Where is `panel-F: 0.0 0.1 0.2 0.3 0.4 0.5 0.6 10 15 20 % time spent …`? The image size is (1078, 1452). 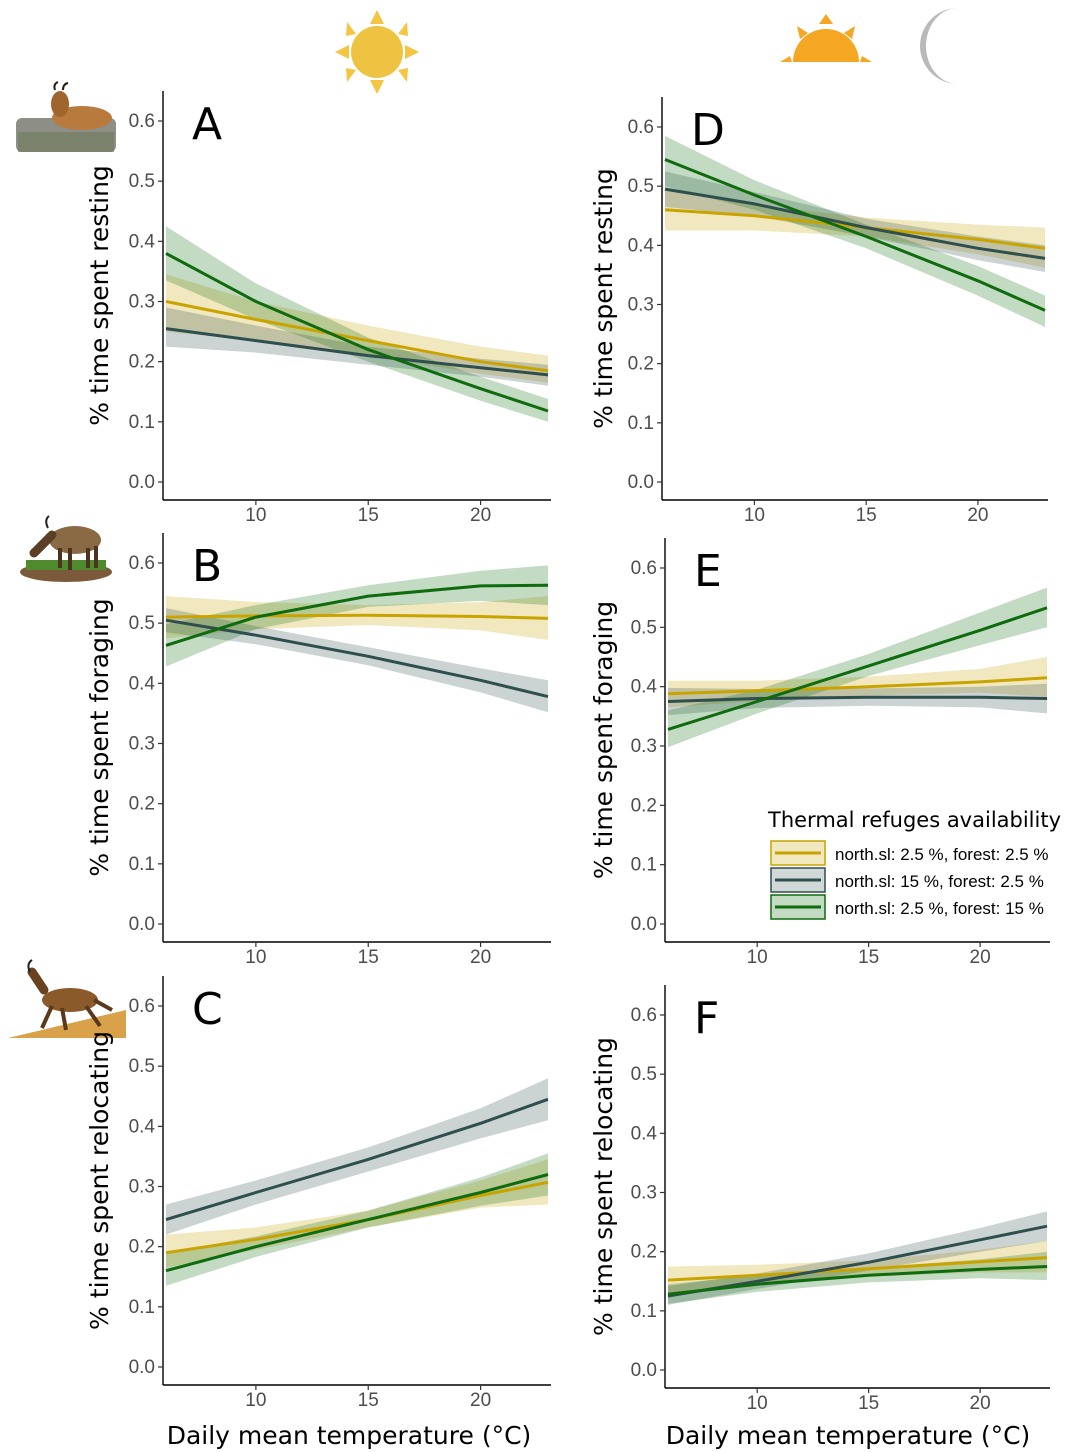
panel-F: 0.0 0.1 0.2 0.3 0.4 0.5 0.6 10 15 20 % time spent … is located at coordinates (819, 1199).